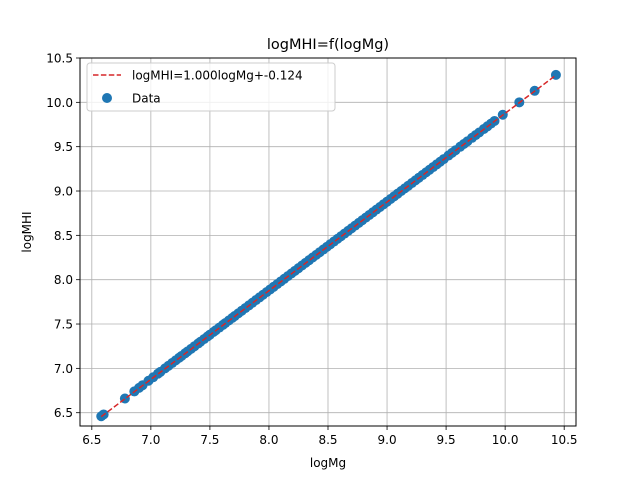 This screenshot has height=484, width=640. I want to click on x-tick-label: 10.0, so click(505, 440).